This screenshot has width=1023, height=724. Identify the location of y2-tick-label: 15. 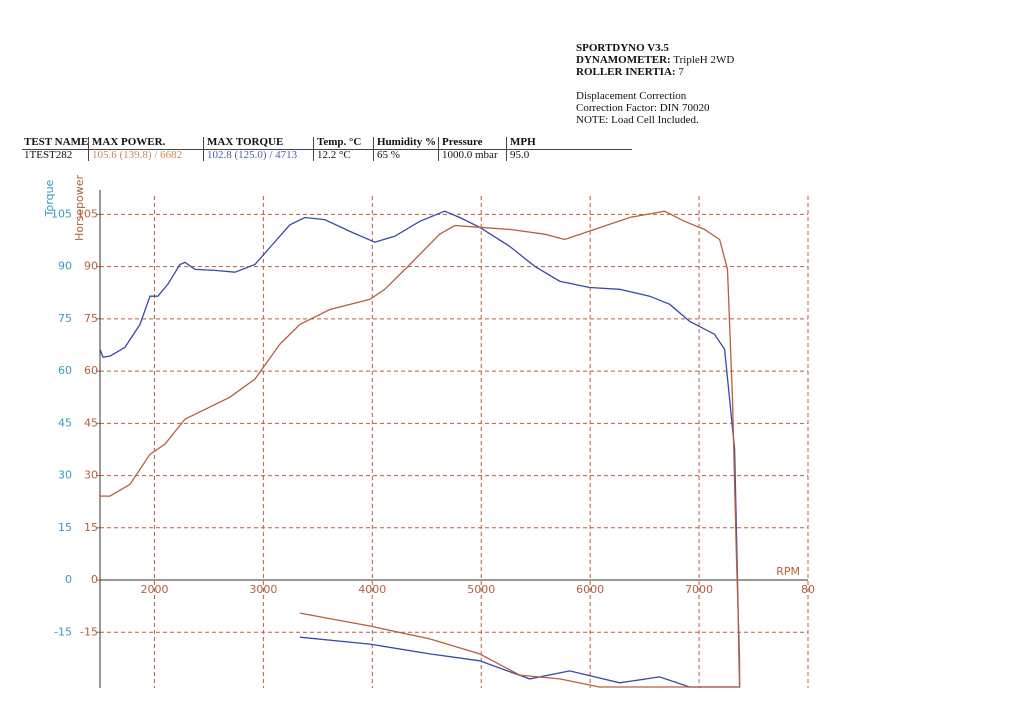
(91, 527).